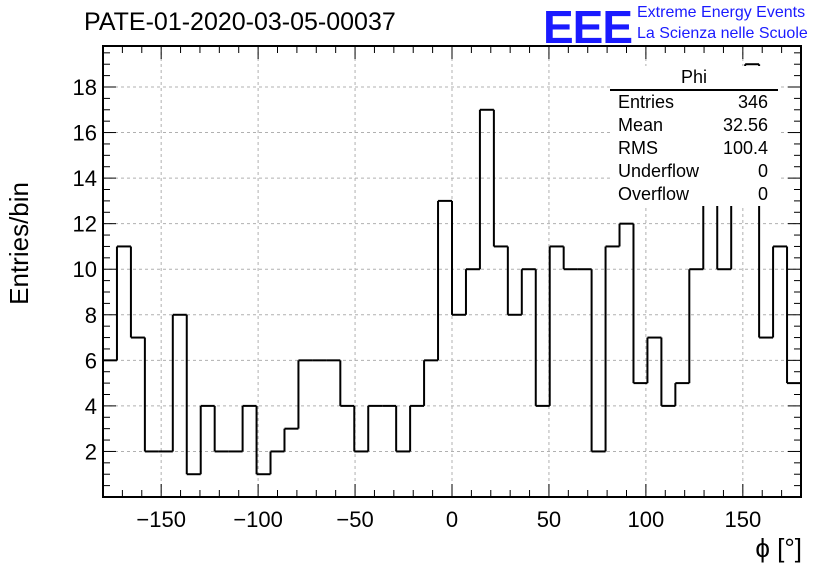  I want to click on stats-label: RMS, so click(638, 148).